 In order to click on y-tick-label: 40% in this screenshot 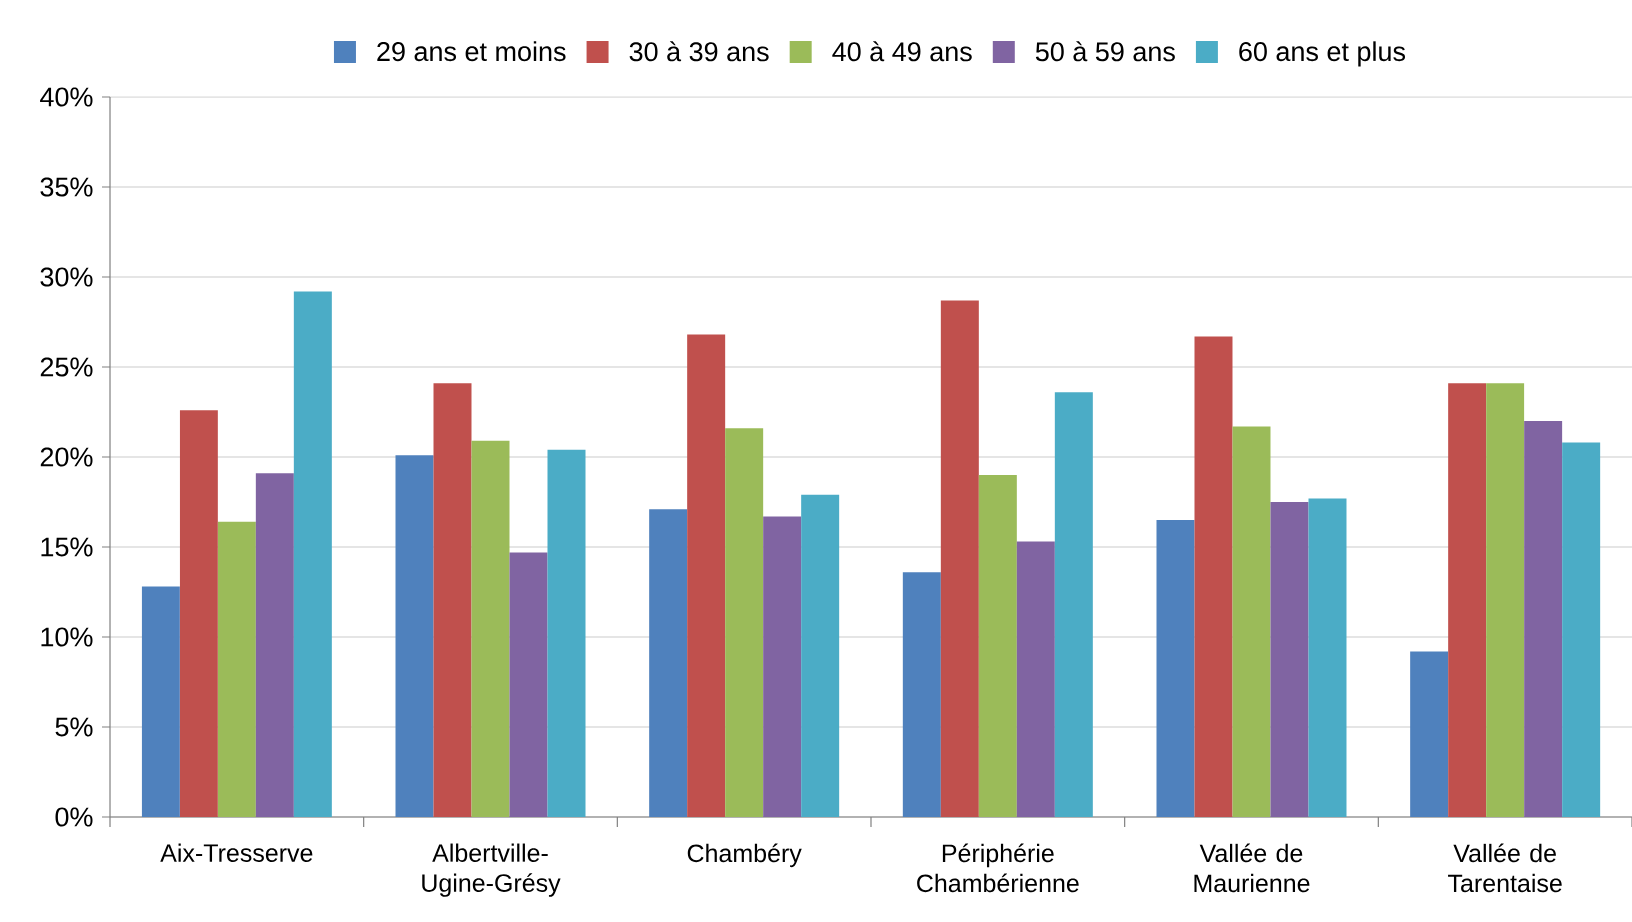, I will do `click(66, 97)`.